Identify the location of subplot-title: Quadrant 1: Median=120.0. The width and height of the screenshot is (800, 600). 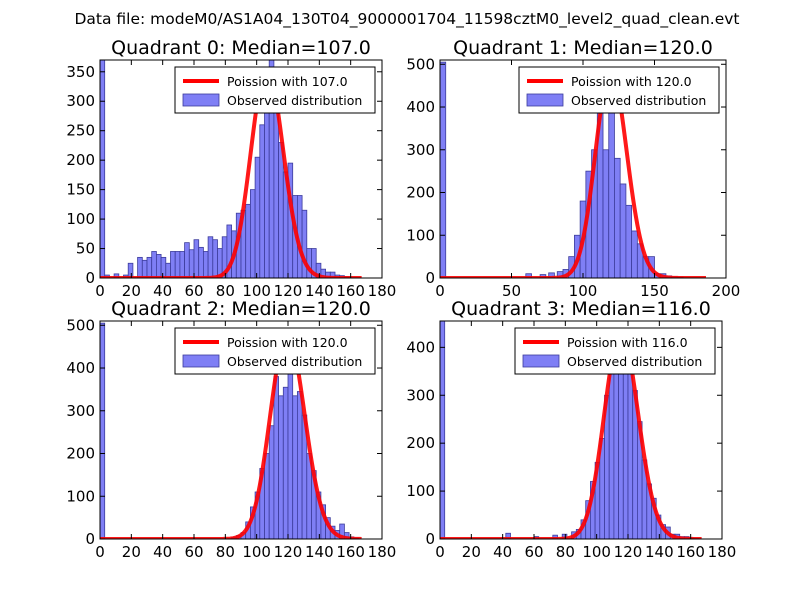
(583, 48).